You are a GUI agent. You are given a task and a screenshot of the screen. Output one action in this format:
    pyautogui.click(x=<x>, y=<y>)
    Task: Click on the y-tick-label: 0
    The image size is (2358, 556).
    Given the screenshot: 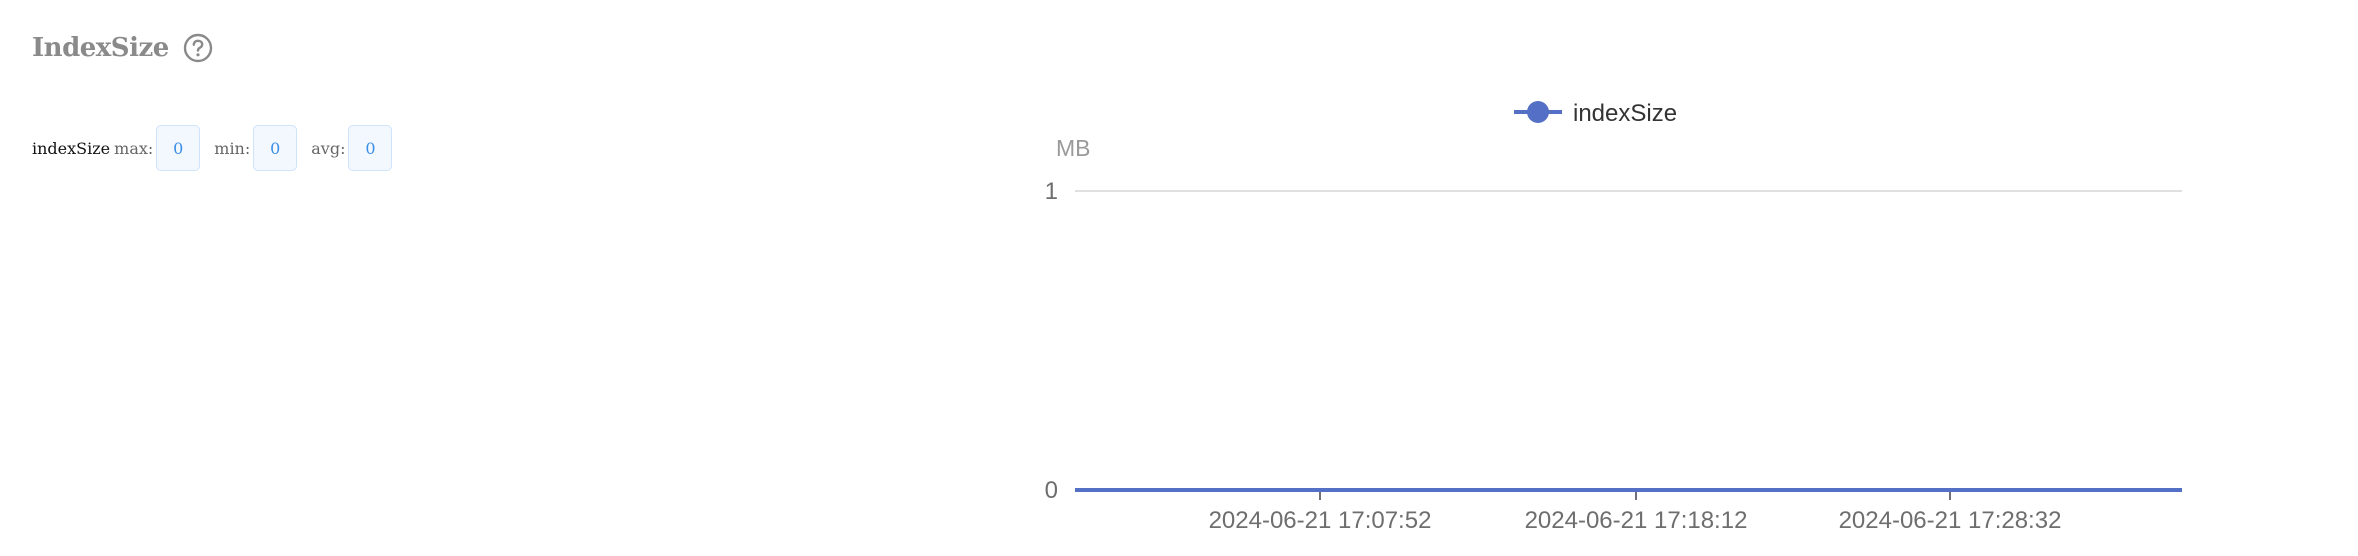 What is the action you would take?
    pyautogui.click(x=1051, y=490)
    